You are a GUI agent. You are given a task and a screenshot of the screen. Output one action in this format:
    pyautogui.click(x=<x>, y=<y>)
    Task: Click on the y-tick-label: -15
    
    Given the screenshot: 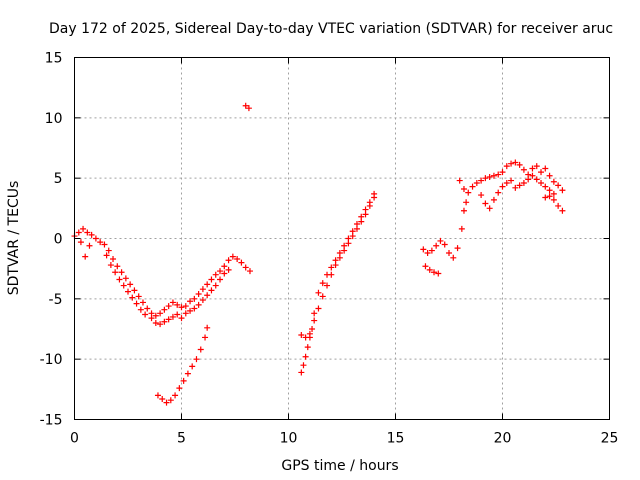 What is the action you would take?
    pyautogui.click(x=51, y=421)
    